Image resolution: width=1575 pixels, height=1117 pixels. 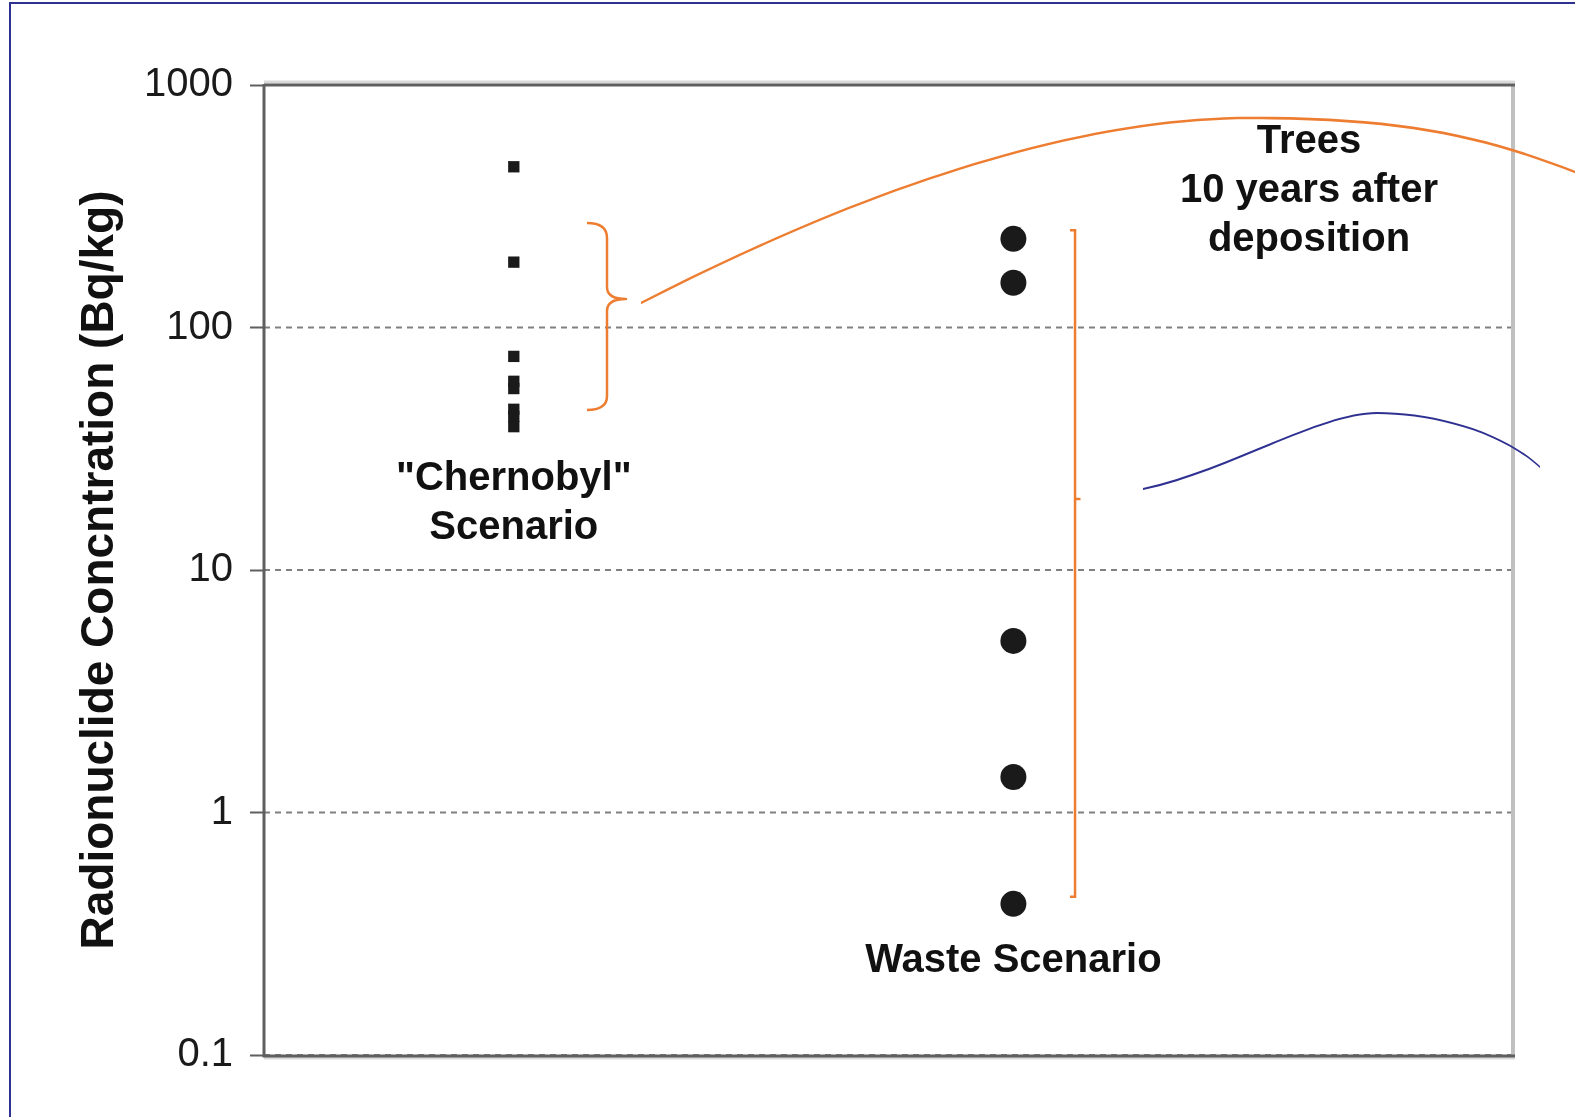 I want to click on text: Trees 10 years after deposition, so click(x=1309, y=188).